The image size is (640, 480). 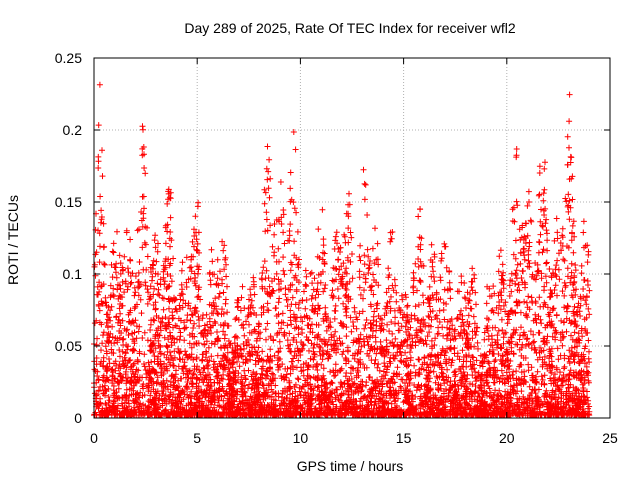 What do you see at coordinates (404, 438) in the screenshot?
I see `x-tick-label: 15` at bounding box center [404, 438].